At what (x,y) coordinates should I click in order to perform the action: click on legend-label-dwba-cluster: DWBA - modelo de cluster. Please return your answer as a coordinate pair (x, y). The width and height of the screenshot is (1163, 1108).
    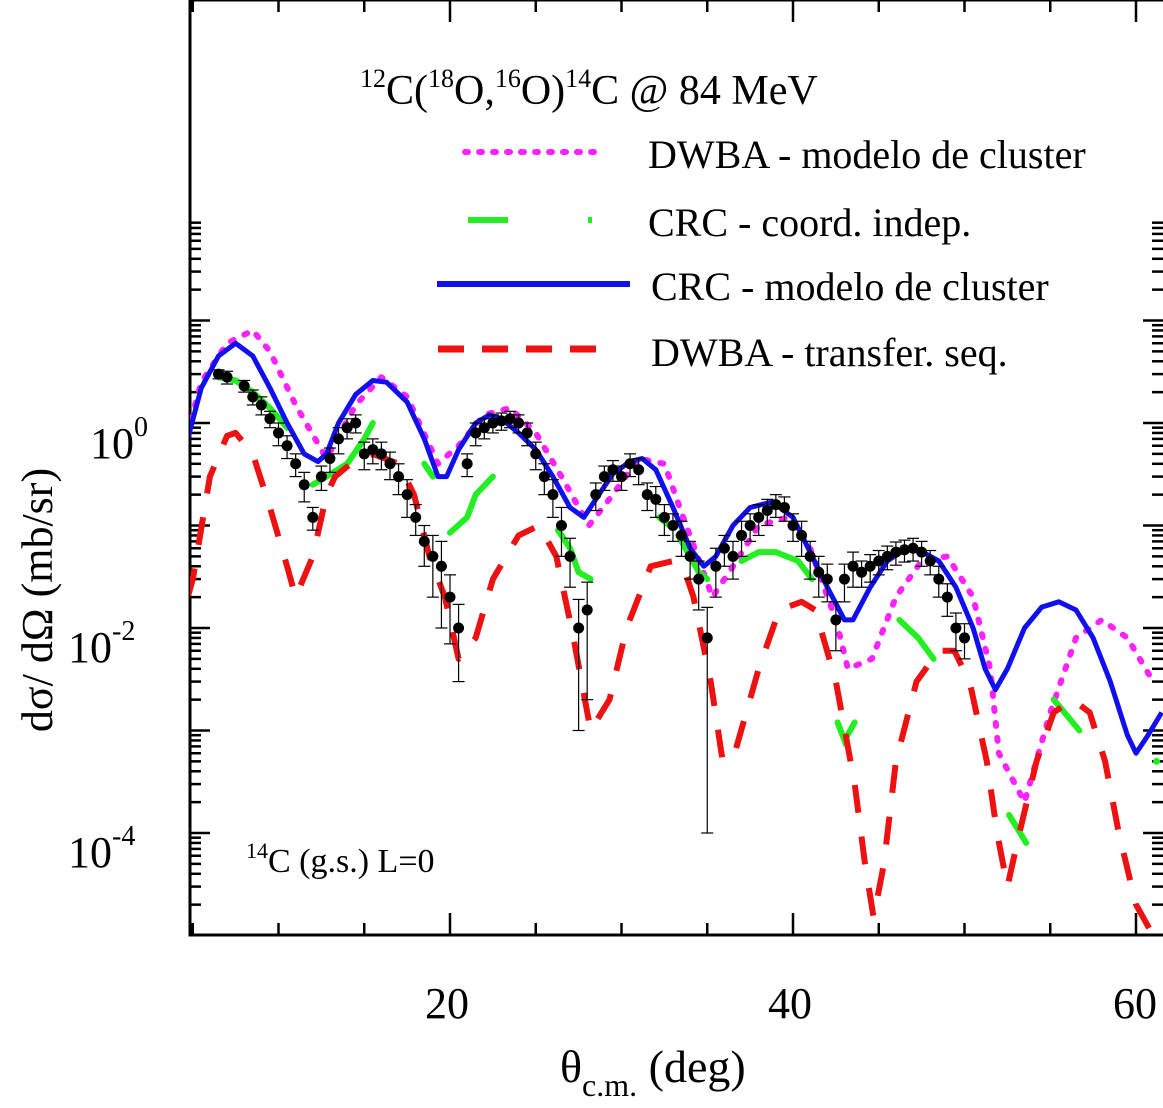
    Looking at the image, I should click on (867, 154).